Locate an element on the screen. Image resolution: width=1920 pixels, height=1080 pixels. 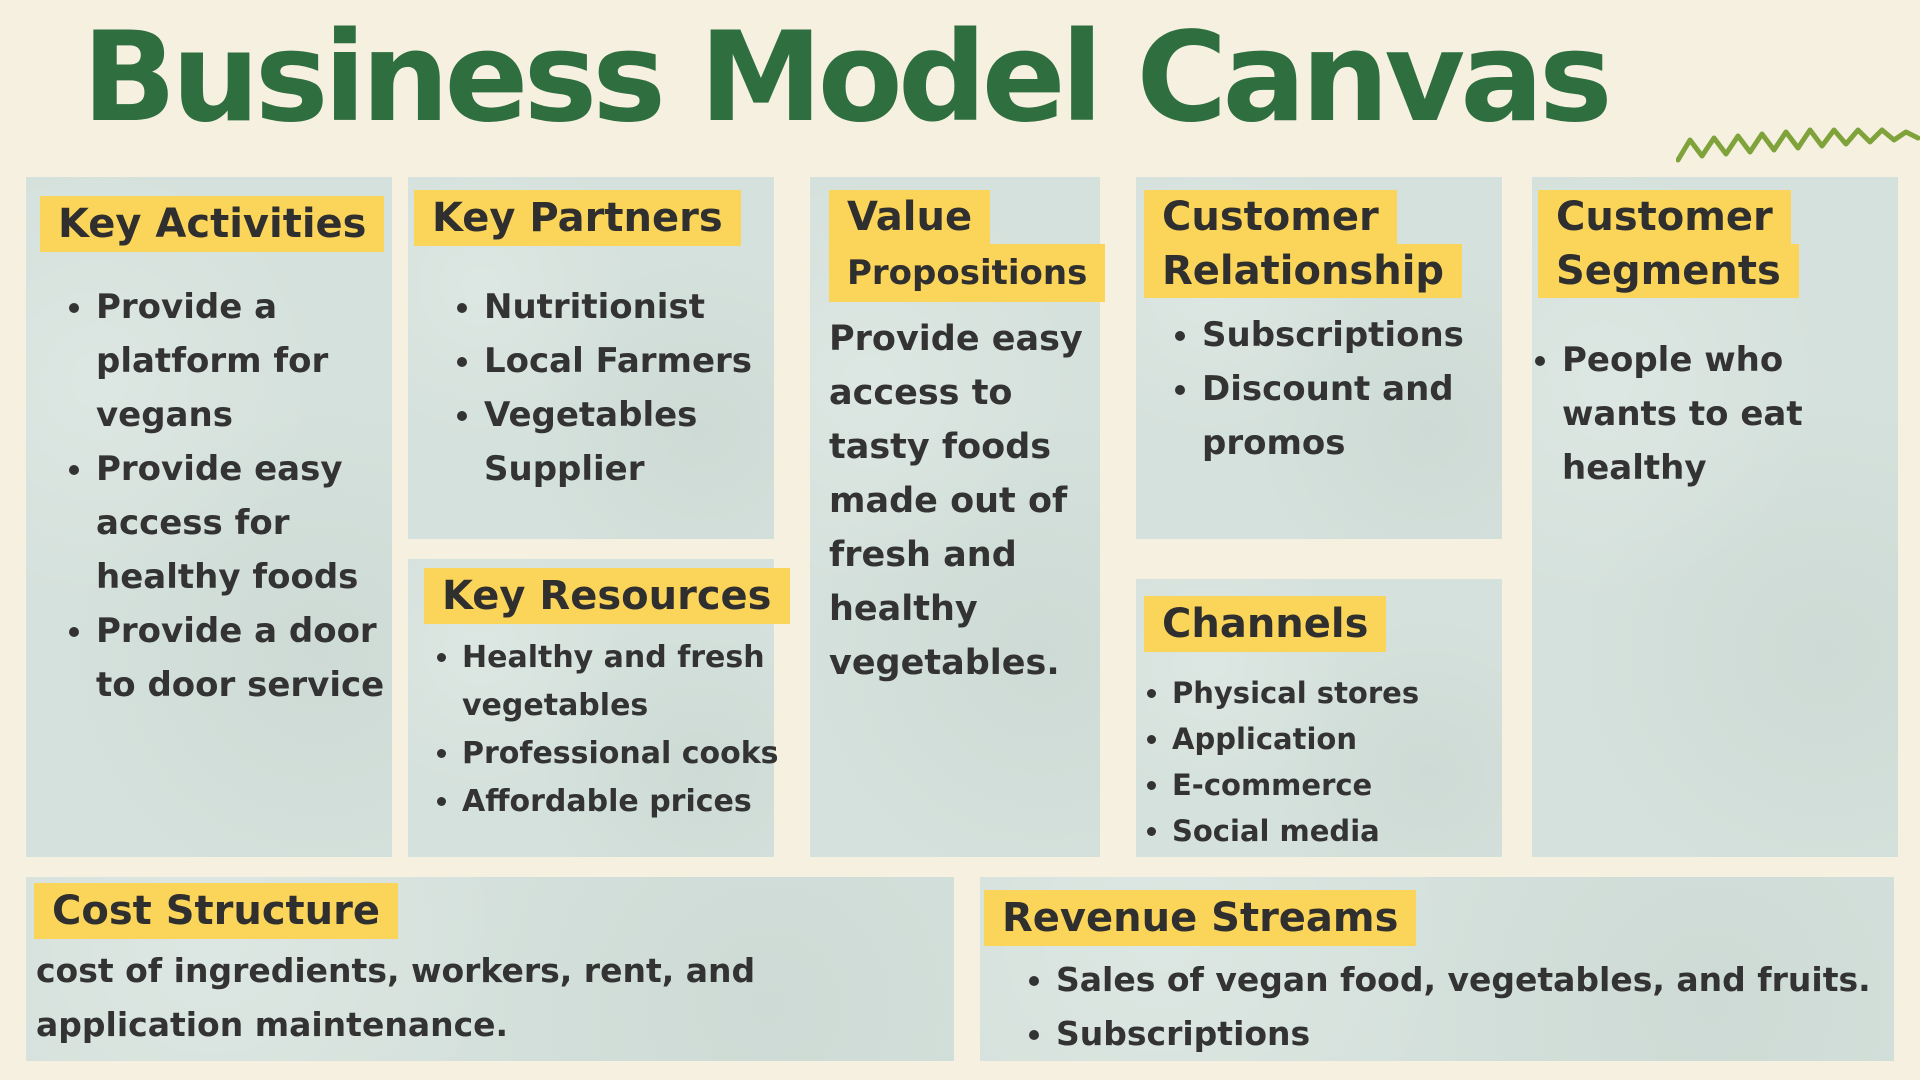
list-item: Social media is located at coordinates (1347, 831).